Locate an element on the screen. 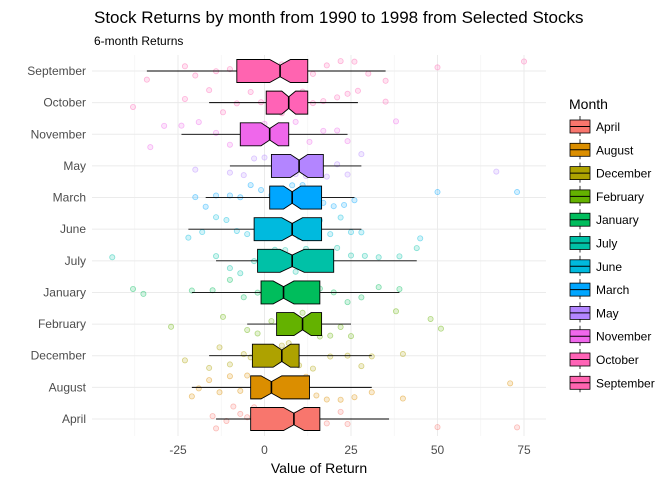 The image size is (672, 485). legend-title: Month is located at coordinates (588, 104).